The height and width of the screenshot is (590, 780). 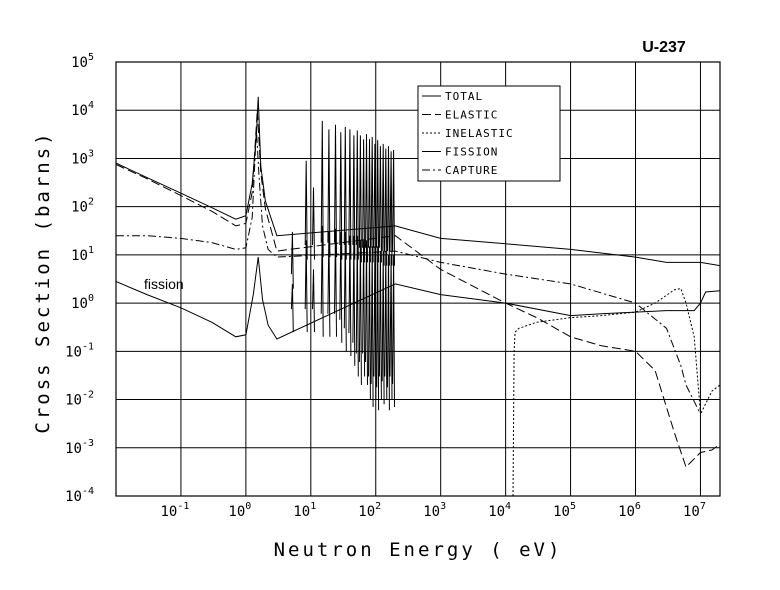 I want to click on x-tick-label: 10⁴, so click(x=499, y=510).